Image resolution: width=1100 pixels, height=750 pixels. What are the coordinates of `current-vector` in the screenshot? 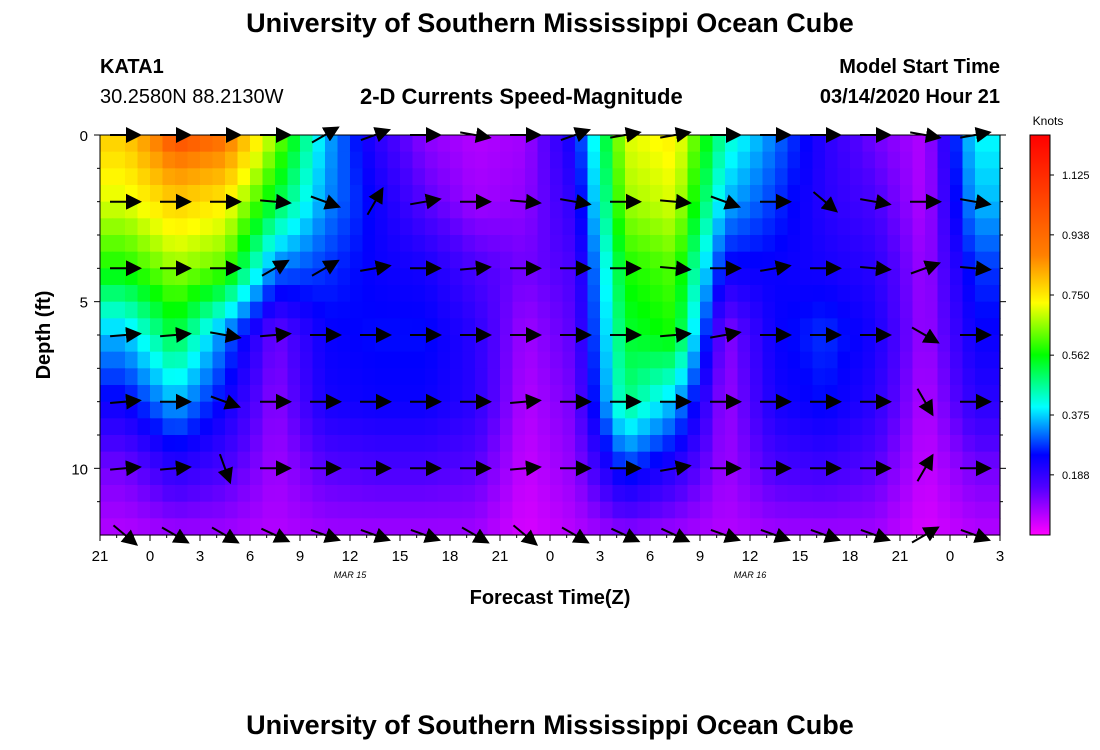 It's located at (126, 401).